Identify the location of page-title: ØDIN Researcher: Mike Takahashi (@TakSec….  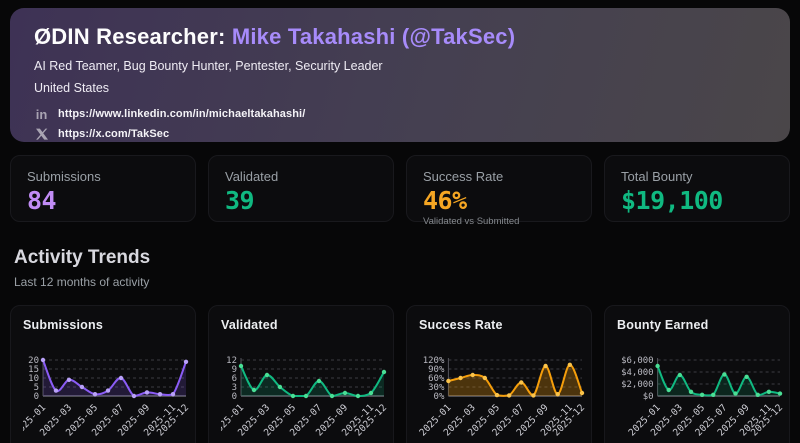
(400, 37).